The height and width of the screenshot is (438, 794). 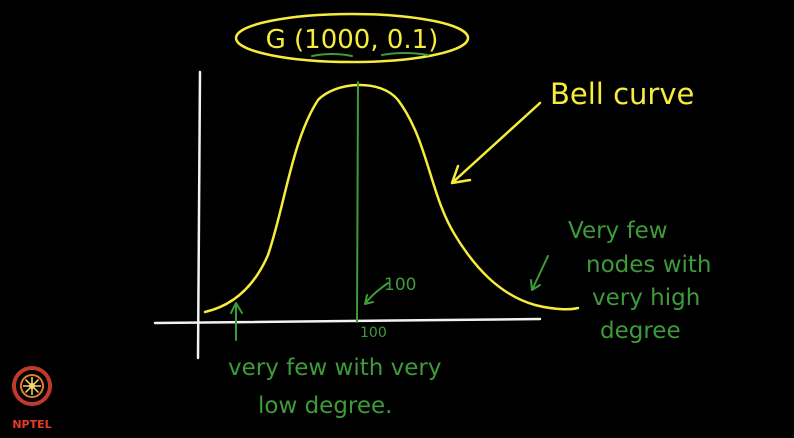 I want to click on title-group: G (1000, 0.1), so click(x=352, y=38).